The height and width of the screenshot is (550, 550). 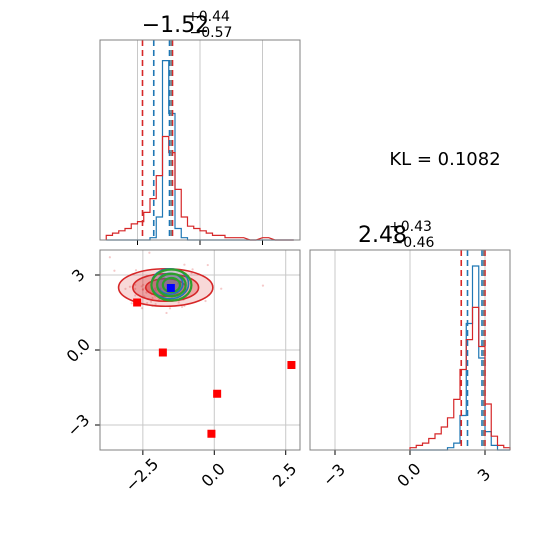 What do you see at coordinates (157, 140) in the screenshot?
I see `marginal-x-quantile-lines` at bounding box center [157, 140].